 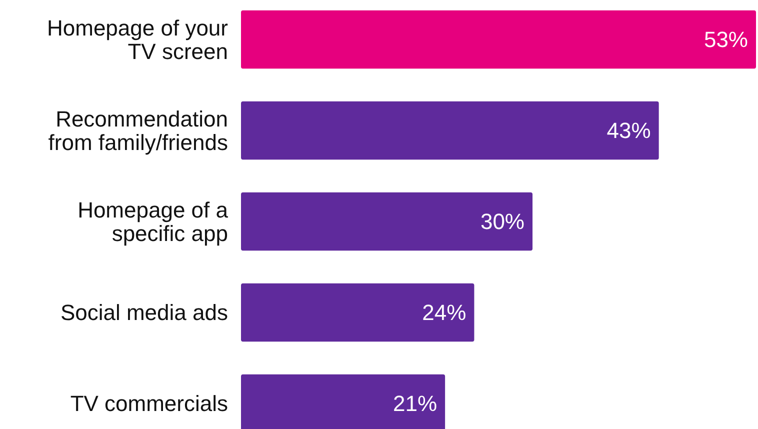 What do you see at coordinates (415, 403) in the screenshot?
I see `data-label: 21%` at bounding box center [415, 403].